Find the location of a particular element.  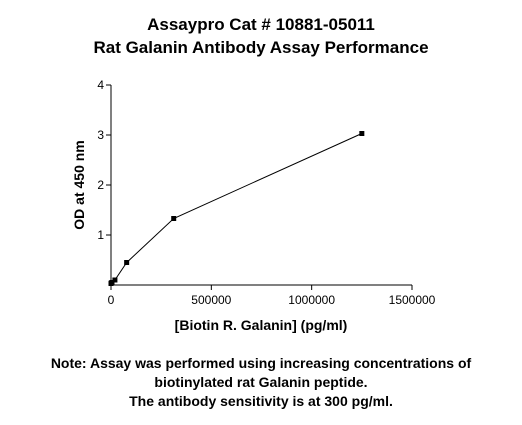

x-tick-label: 1500000 is located at coordinates (412, 300).